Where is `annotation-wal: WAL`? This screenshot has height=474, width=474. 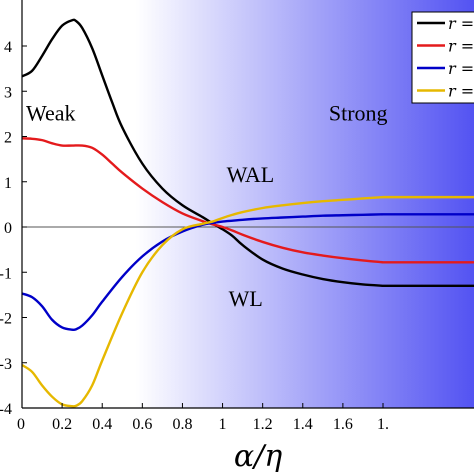 annotation-wal: WAL is located at coordinates (251, 174).